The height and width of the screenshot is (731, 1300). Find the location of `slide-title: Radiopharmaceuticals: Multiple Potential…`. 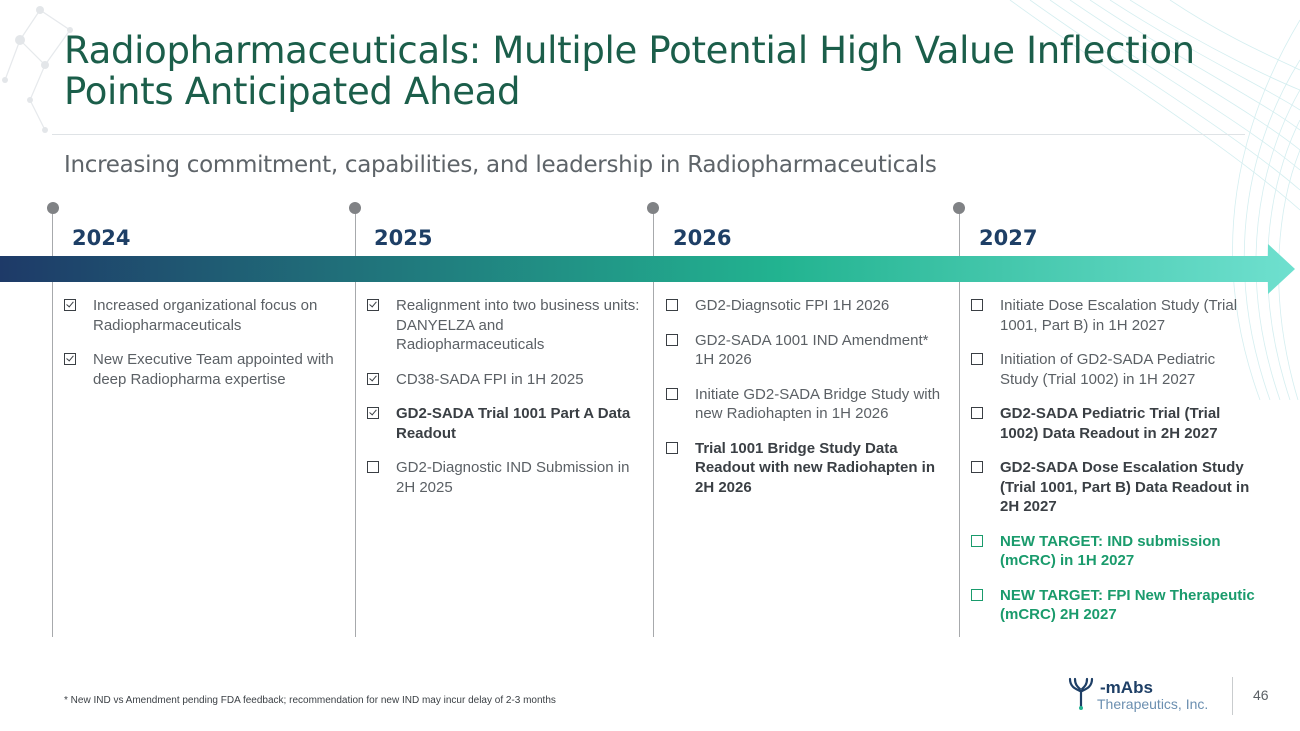

slide-title: Radiopharmaceuticals: Multiple Potential… is located at coordinates (629, 71).